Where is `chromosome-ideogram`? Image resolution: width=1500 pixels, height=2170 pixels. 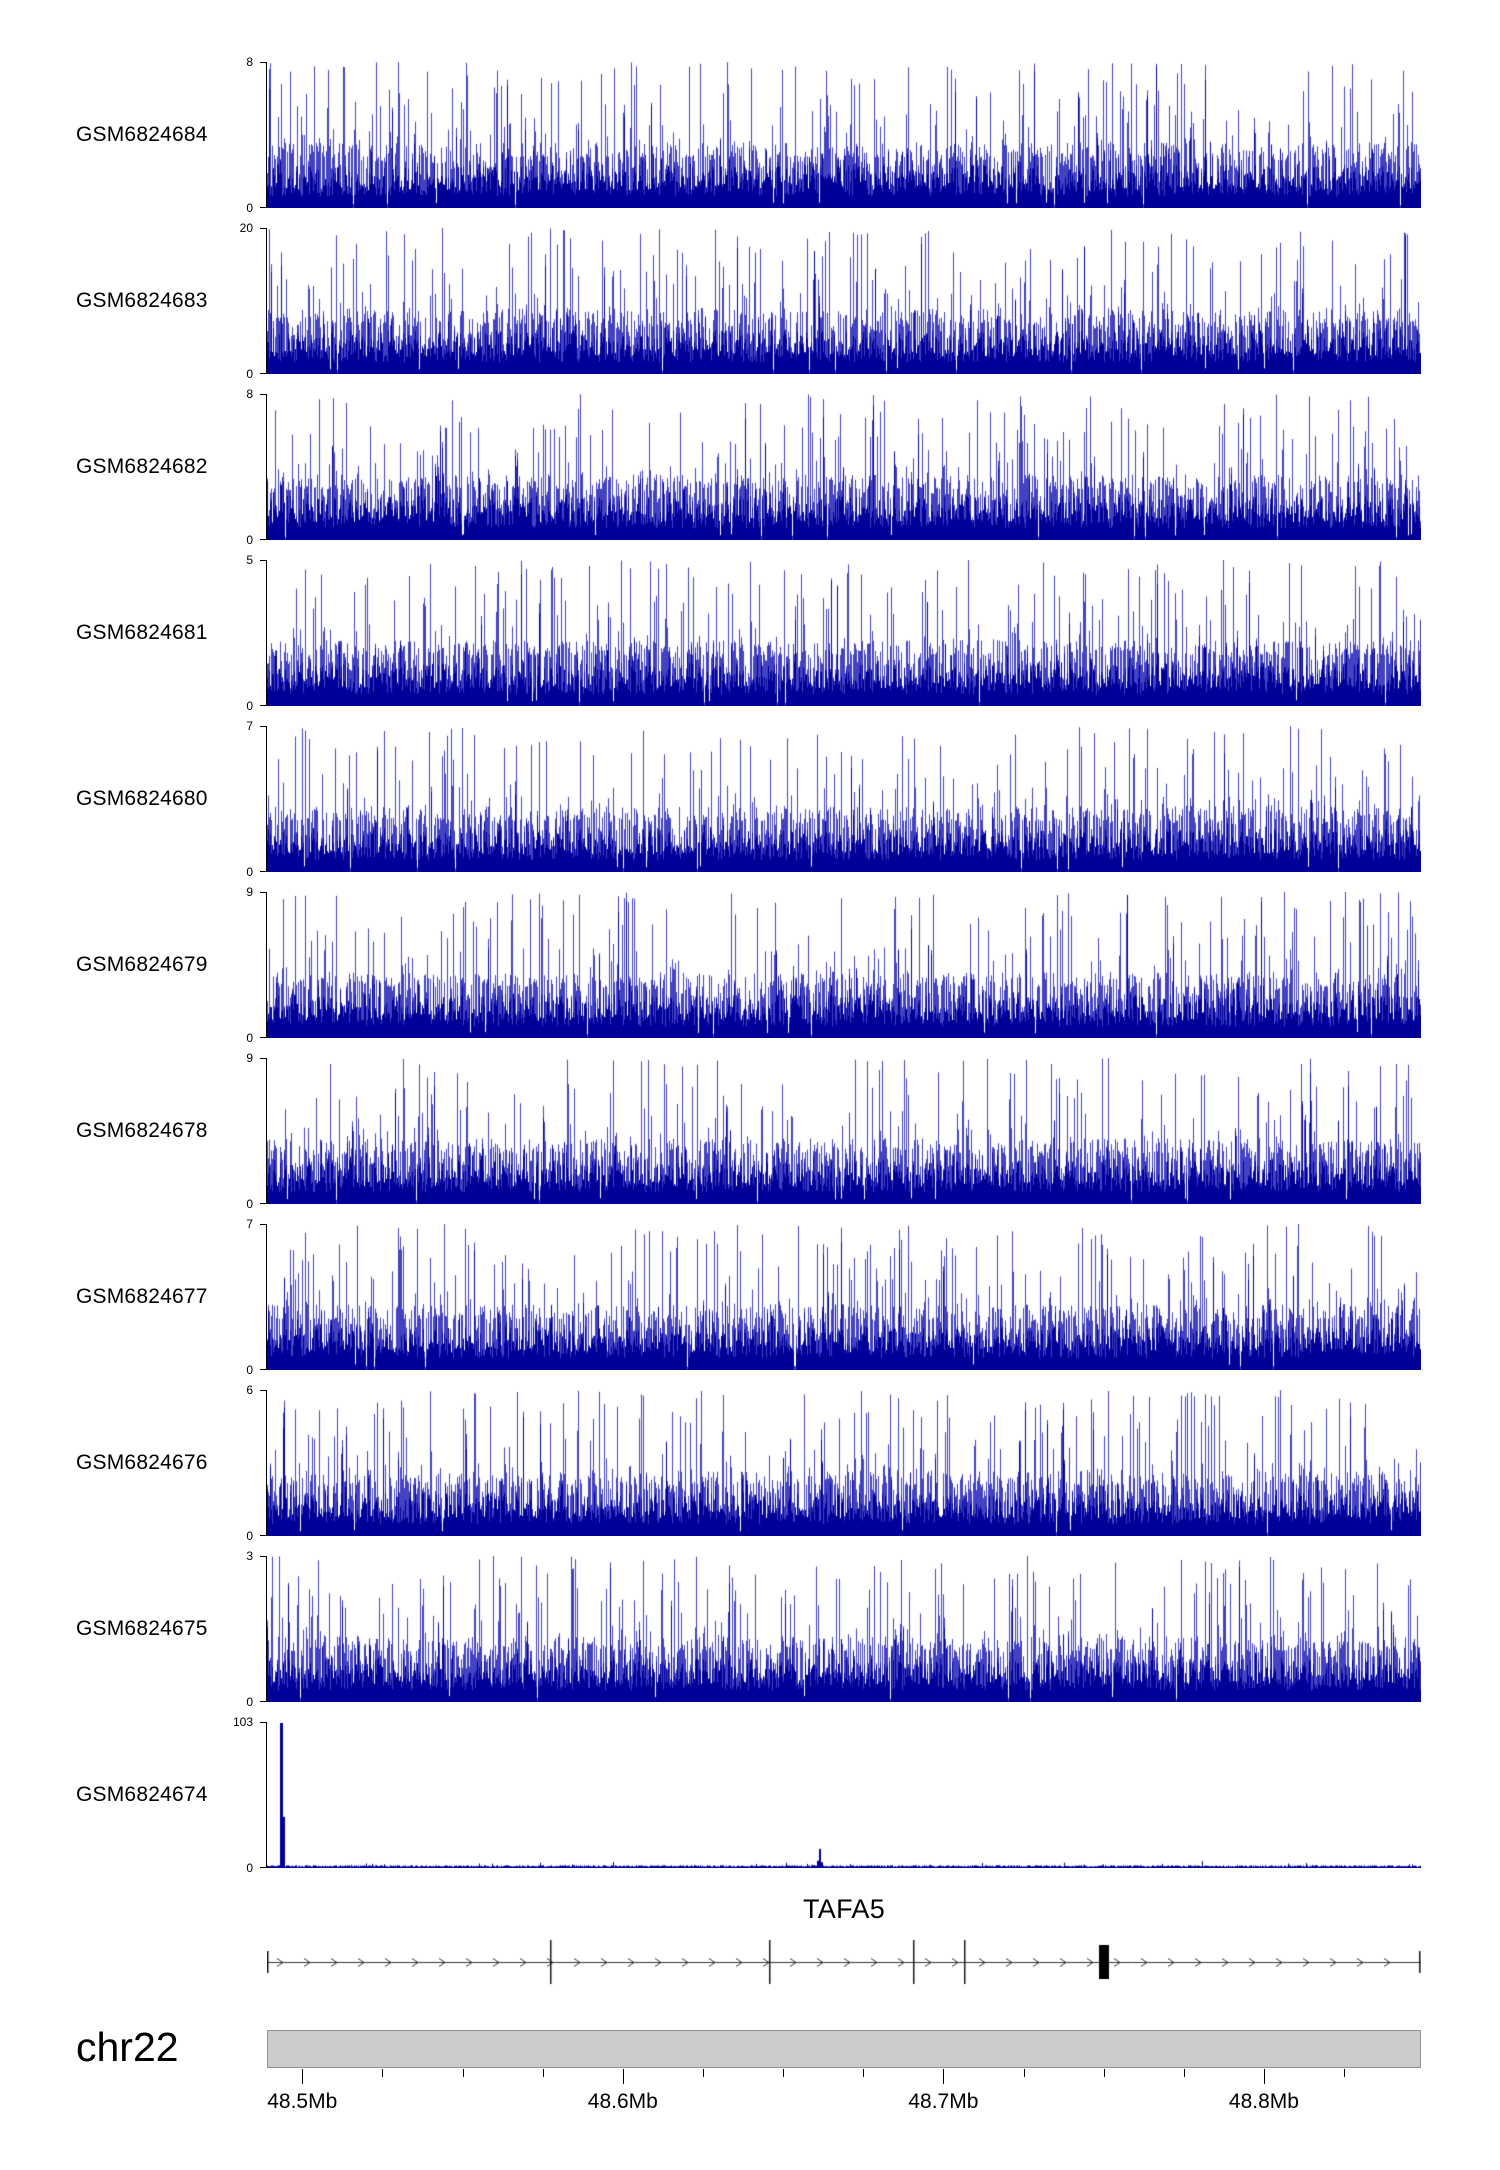
chromosome-ideogram is located at coordinates (844, 2049).